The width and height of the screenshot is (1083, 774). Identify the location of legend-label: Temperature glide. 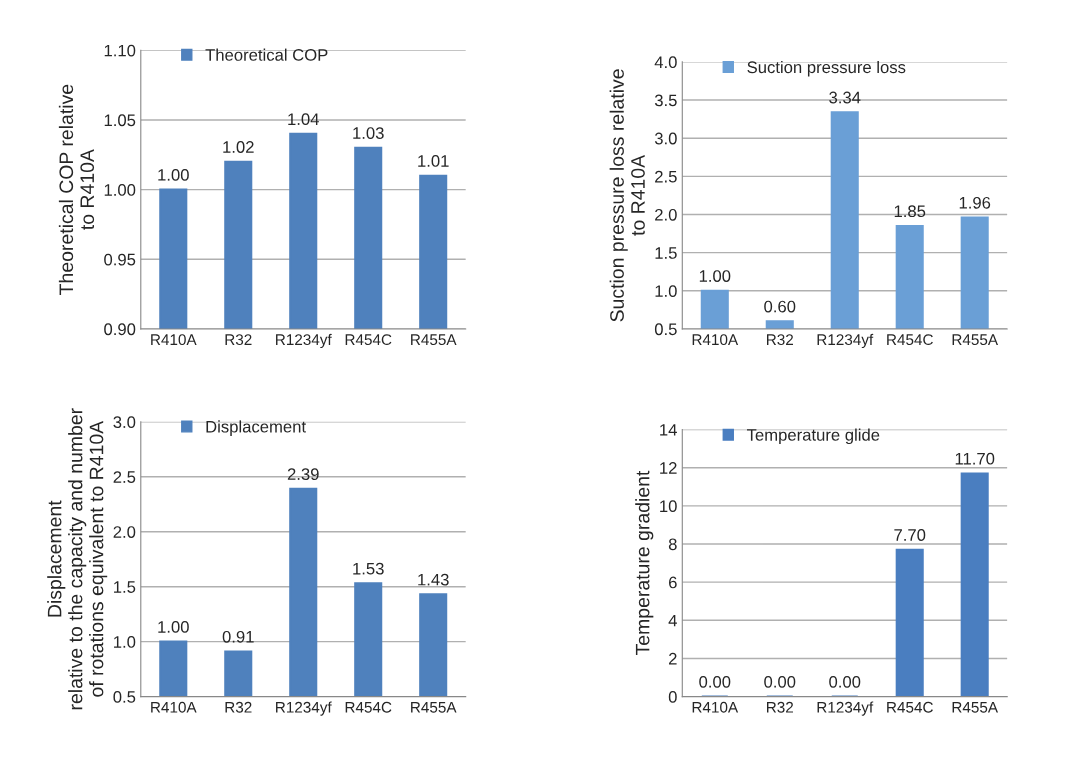
(813, 436).